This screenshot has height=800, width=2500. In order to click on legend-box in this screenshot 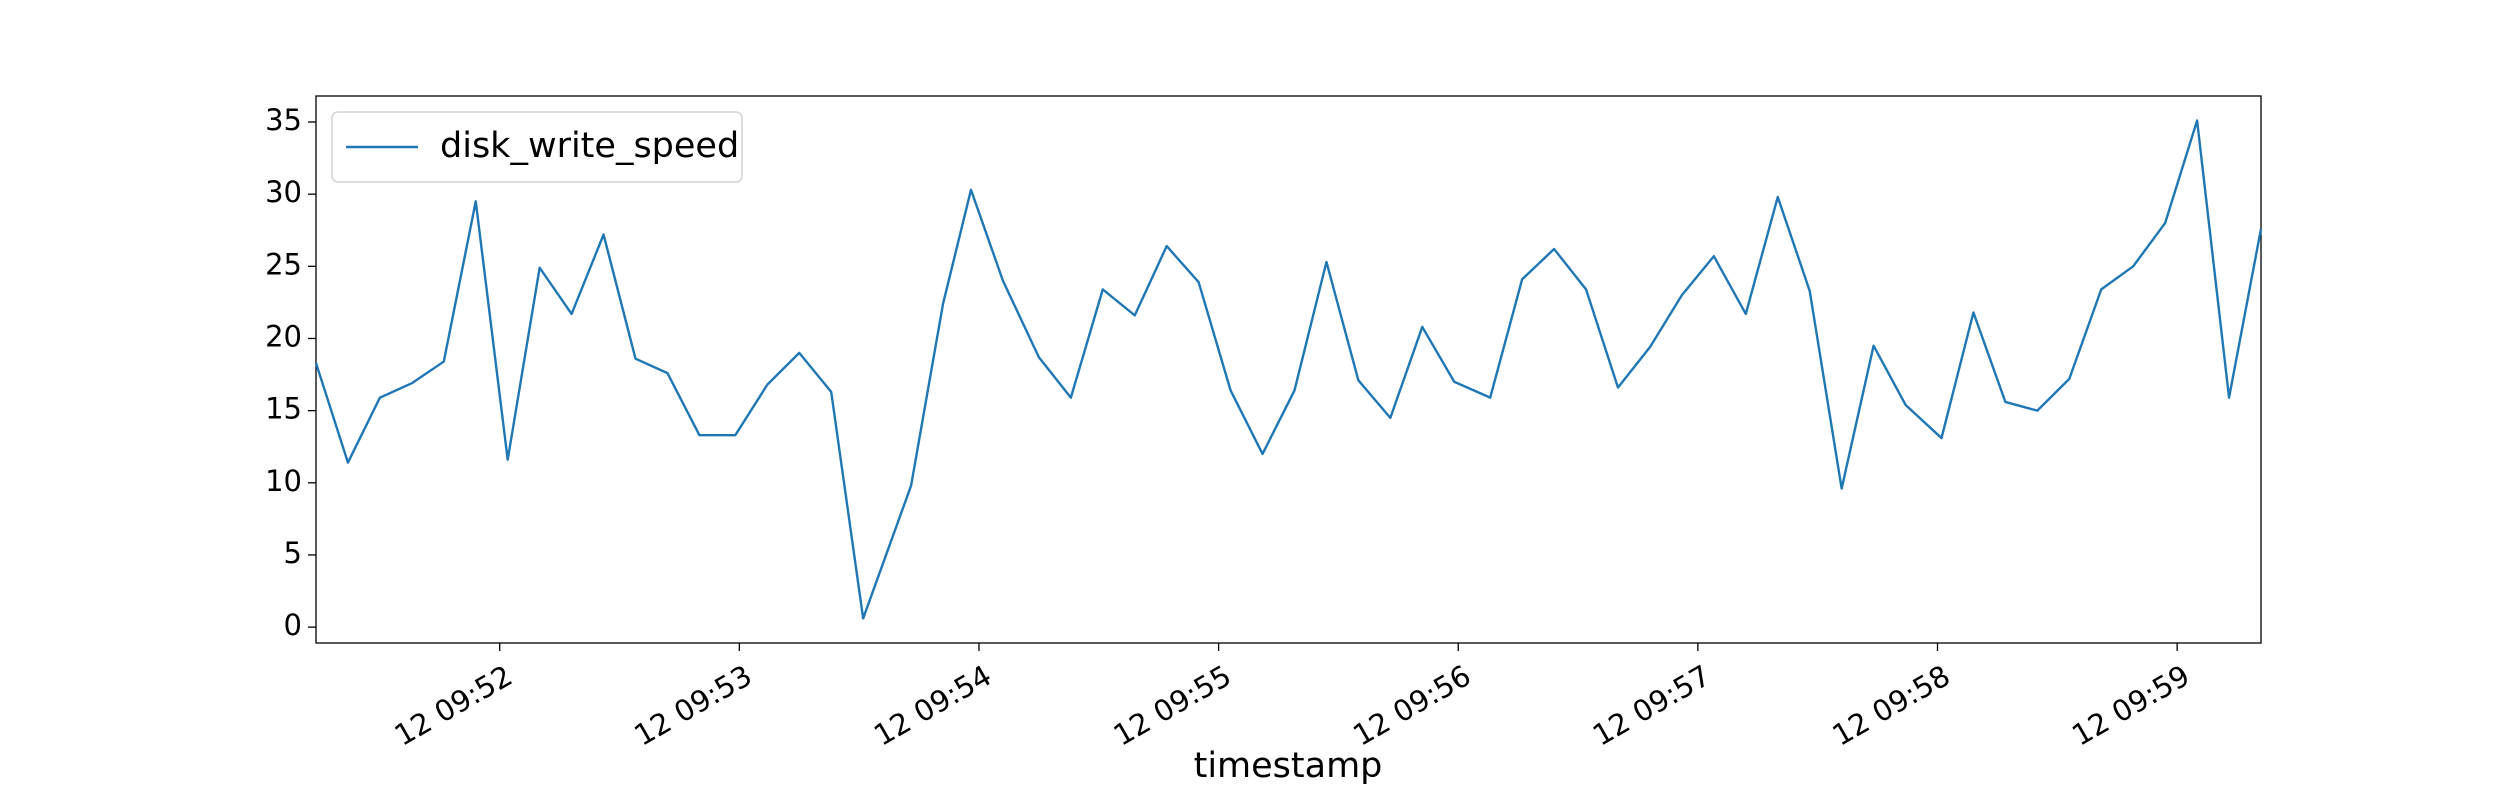, I will do `click(537, 147)`.